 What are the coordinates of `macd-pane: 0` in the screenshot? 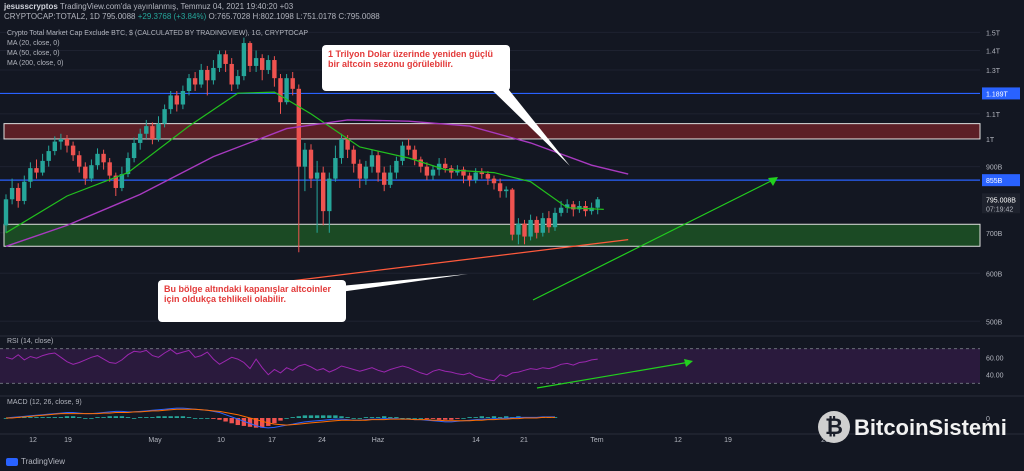 It's located at (512, 415).